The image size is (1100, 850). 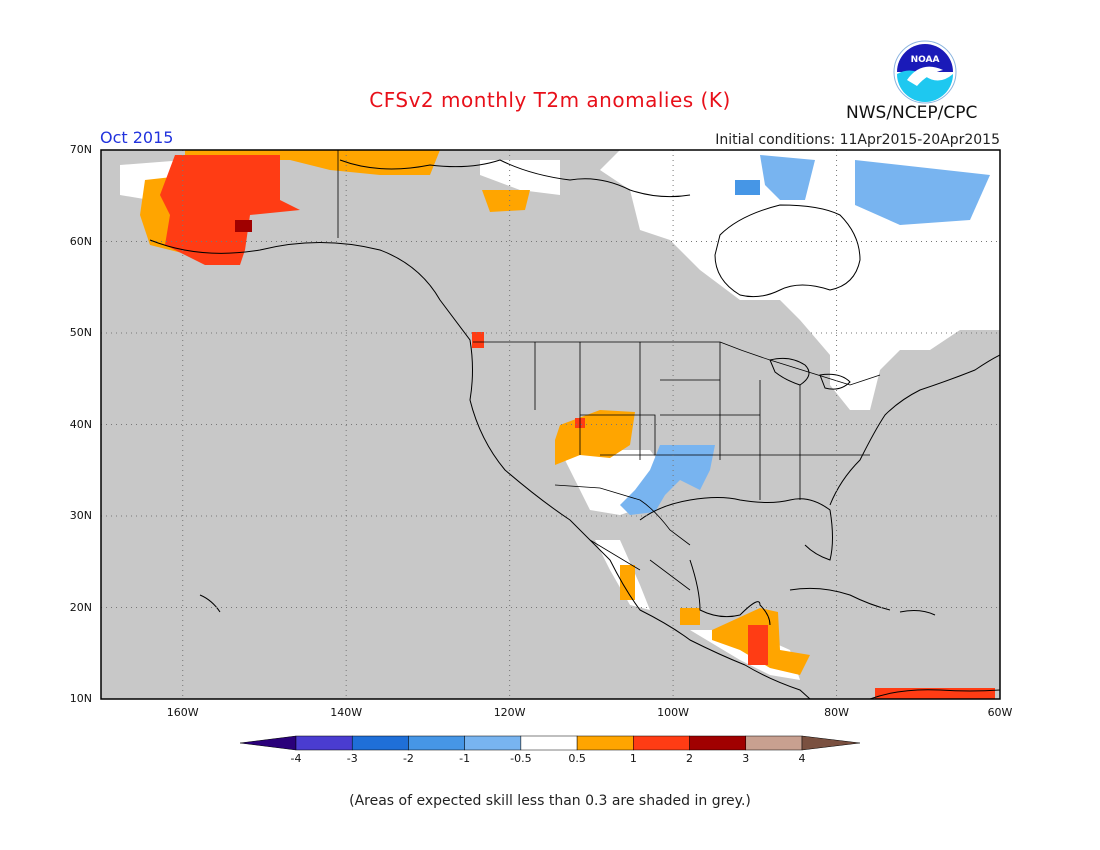 I want to click on canada-arctic-cool, so click(x=787, y=177).